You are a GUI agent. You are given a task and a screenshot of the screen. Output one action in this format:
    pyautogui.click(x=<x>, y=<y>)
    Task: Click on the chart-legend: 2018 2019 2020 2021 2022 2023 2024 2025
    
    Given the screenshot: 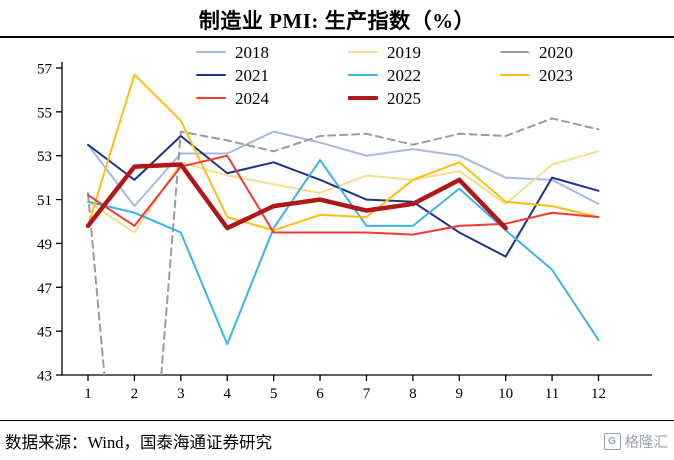 What is the action you would take?
    pyautogui.click(x=428, y=75)
    